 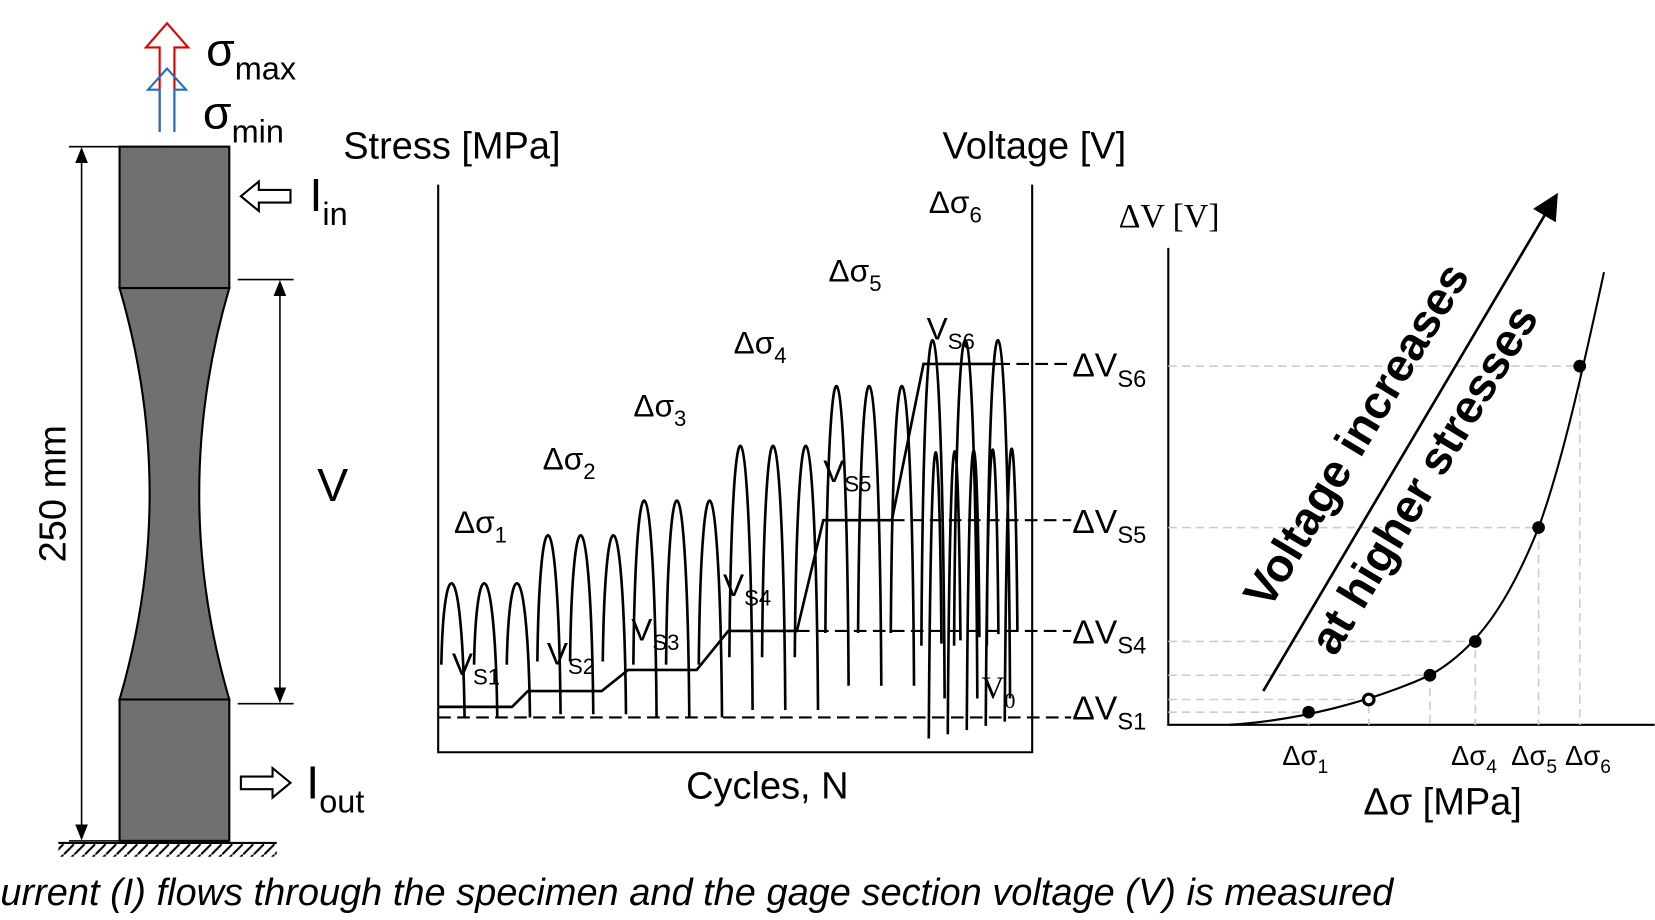 I want to click on max-load-arrow, so click(x=167, y=76).